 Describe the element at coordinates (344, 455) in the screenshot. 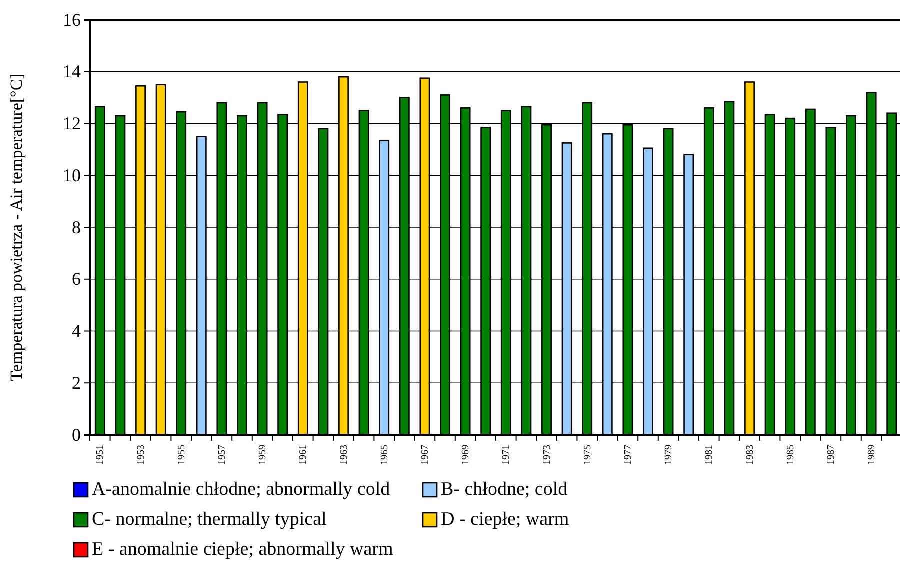

I see `x-tick-label: 1963` at that location.